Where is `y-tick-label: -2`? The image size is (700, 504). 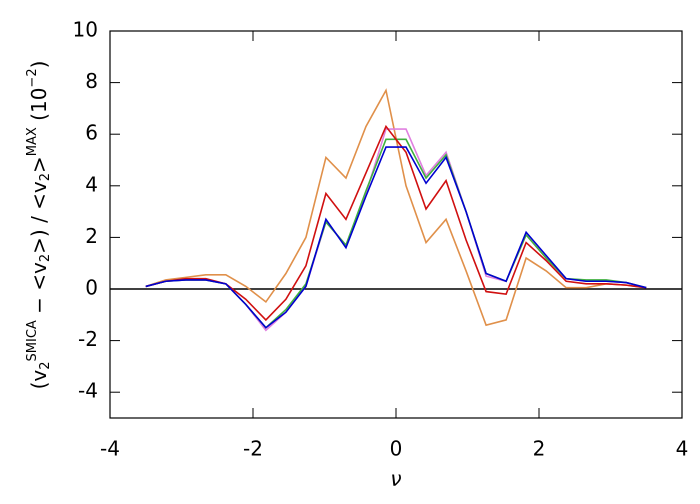 y-tick-label: -2 is located at coordinates (88, 339).